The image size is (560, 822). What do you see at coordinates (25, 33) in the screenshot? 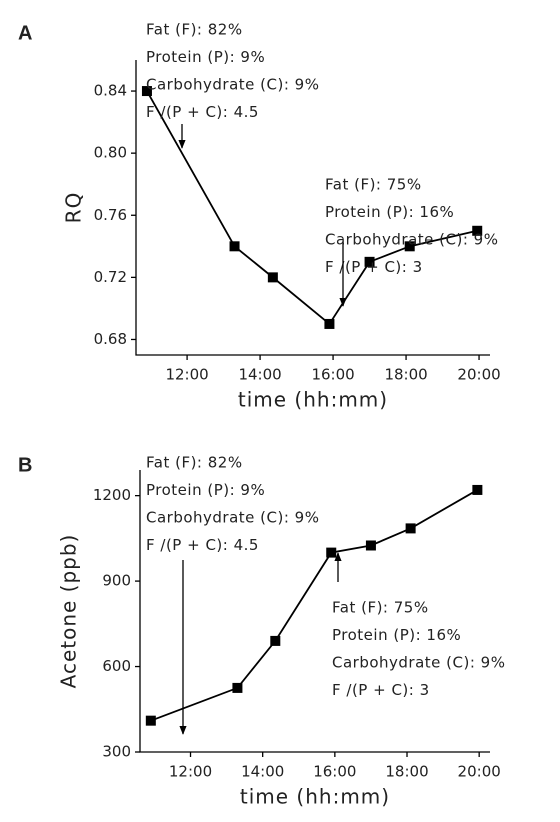
I see `panel-label: A` at bounding box center [25, 33].